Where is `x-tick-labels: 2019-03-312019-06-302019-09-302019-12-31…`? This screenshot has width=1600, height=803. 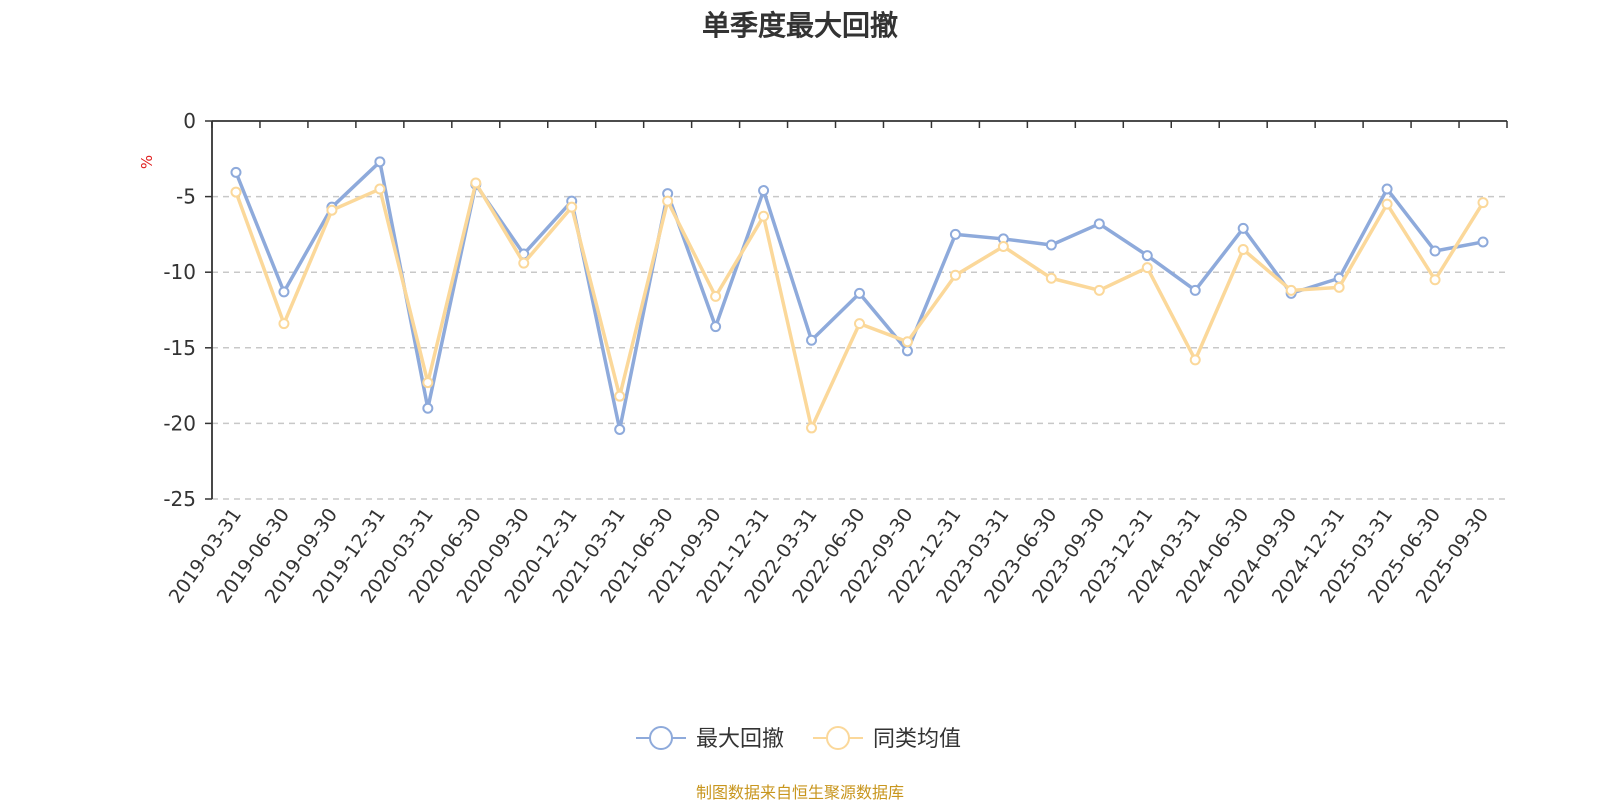 x-tick-labels: 2019-03-312019-06-302019-09-302019-12-31… is located at coordinates (829, 555).